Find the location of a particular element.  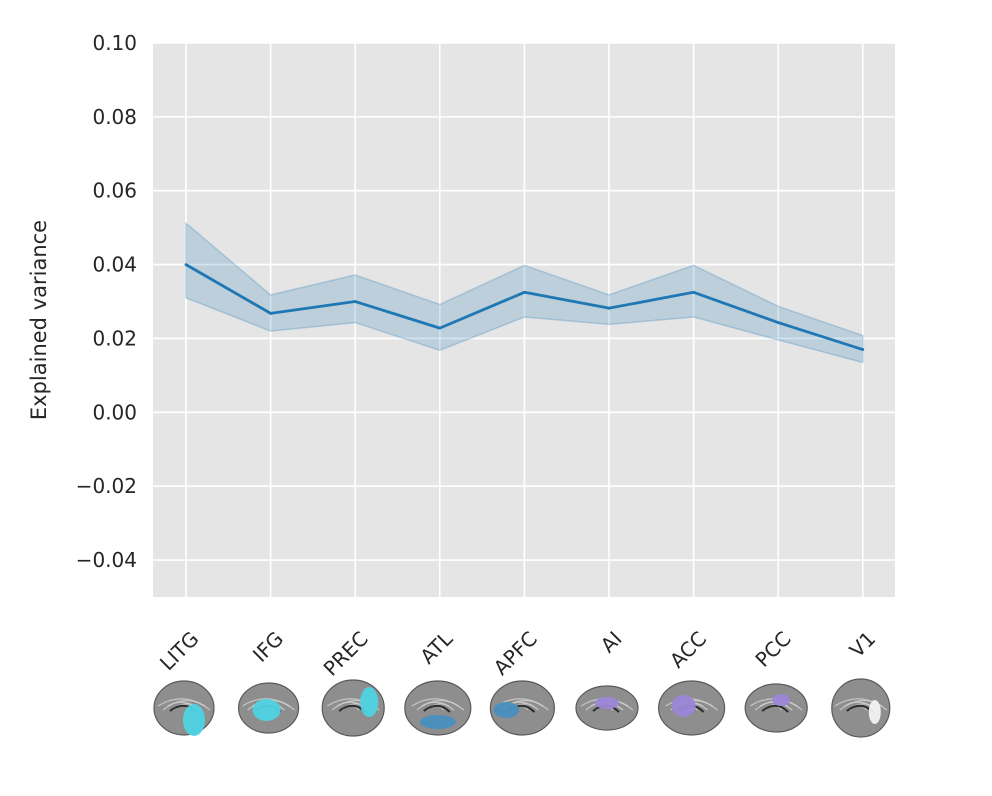

x-tick-label: APFC is located at coordinates (515, 653).